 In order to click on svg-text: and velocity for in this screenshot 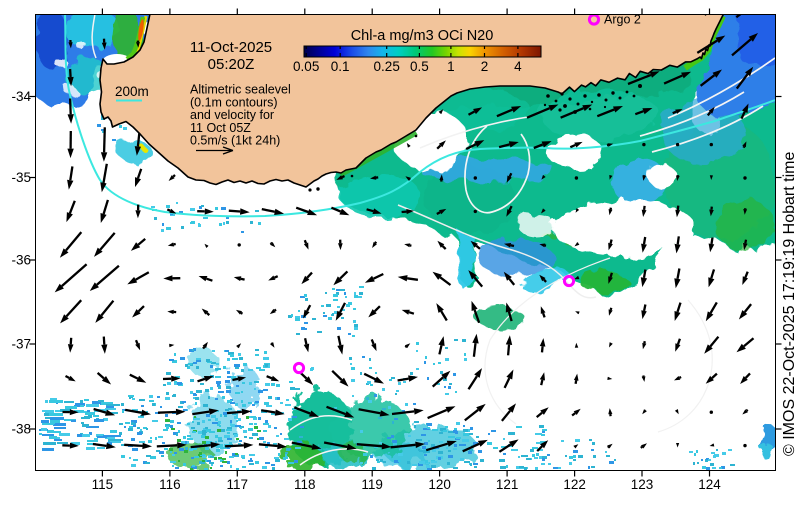, I will do `click(232, 115)`.